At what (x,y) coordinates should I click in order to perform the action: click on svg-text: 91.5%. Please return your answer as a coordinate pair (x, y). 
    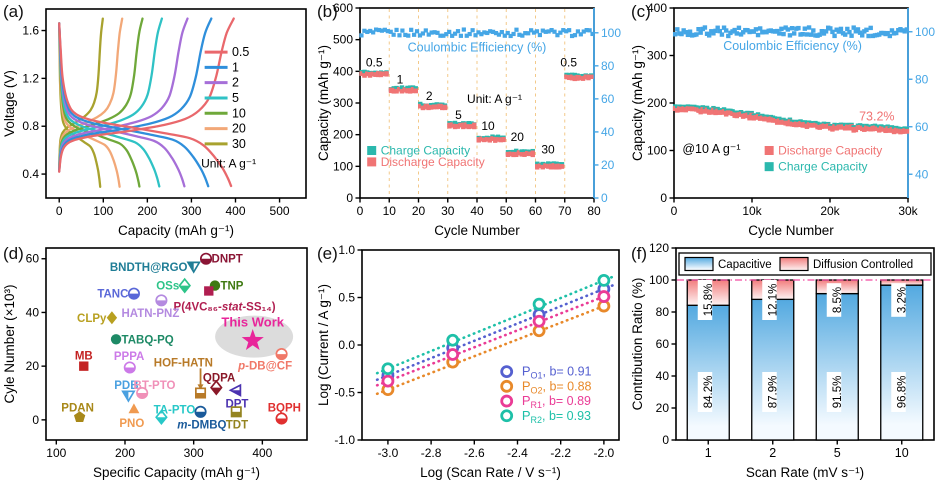
    Looking at the image, I should click on (838, 392).